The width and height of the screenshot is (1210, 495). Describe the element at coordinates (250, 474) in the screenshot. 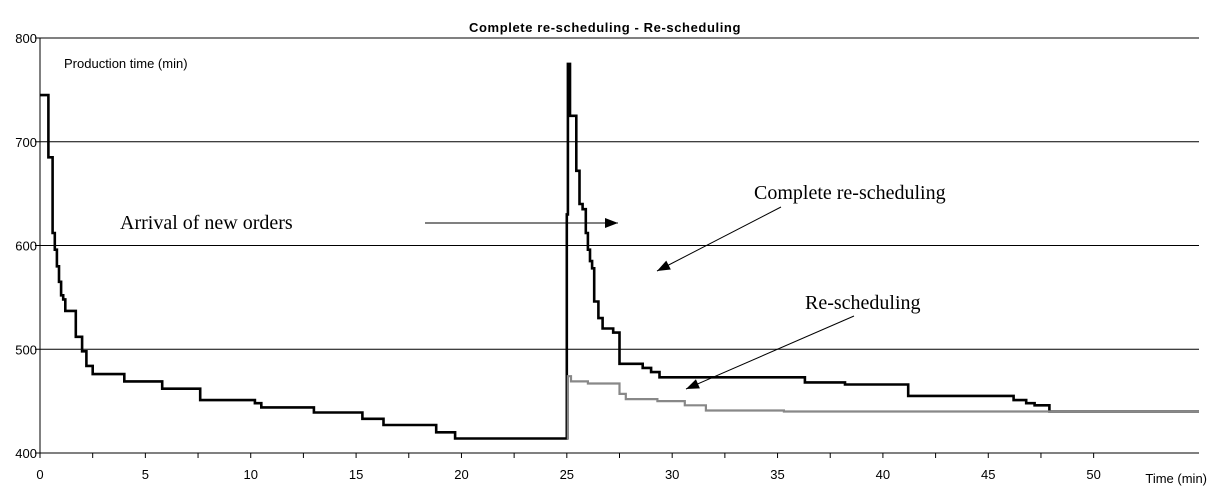

I see `x-tick-label-10: 10` at that location.